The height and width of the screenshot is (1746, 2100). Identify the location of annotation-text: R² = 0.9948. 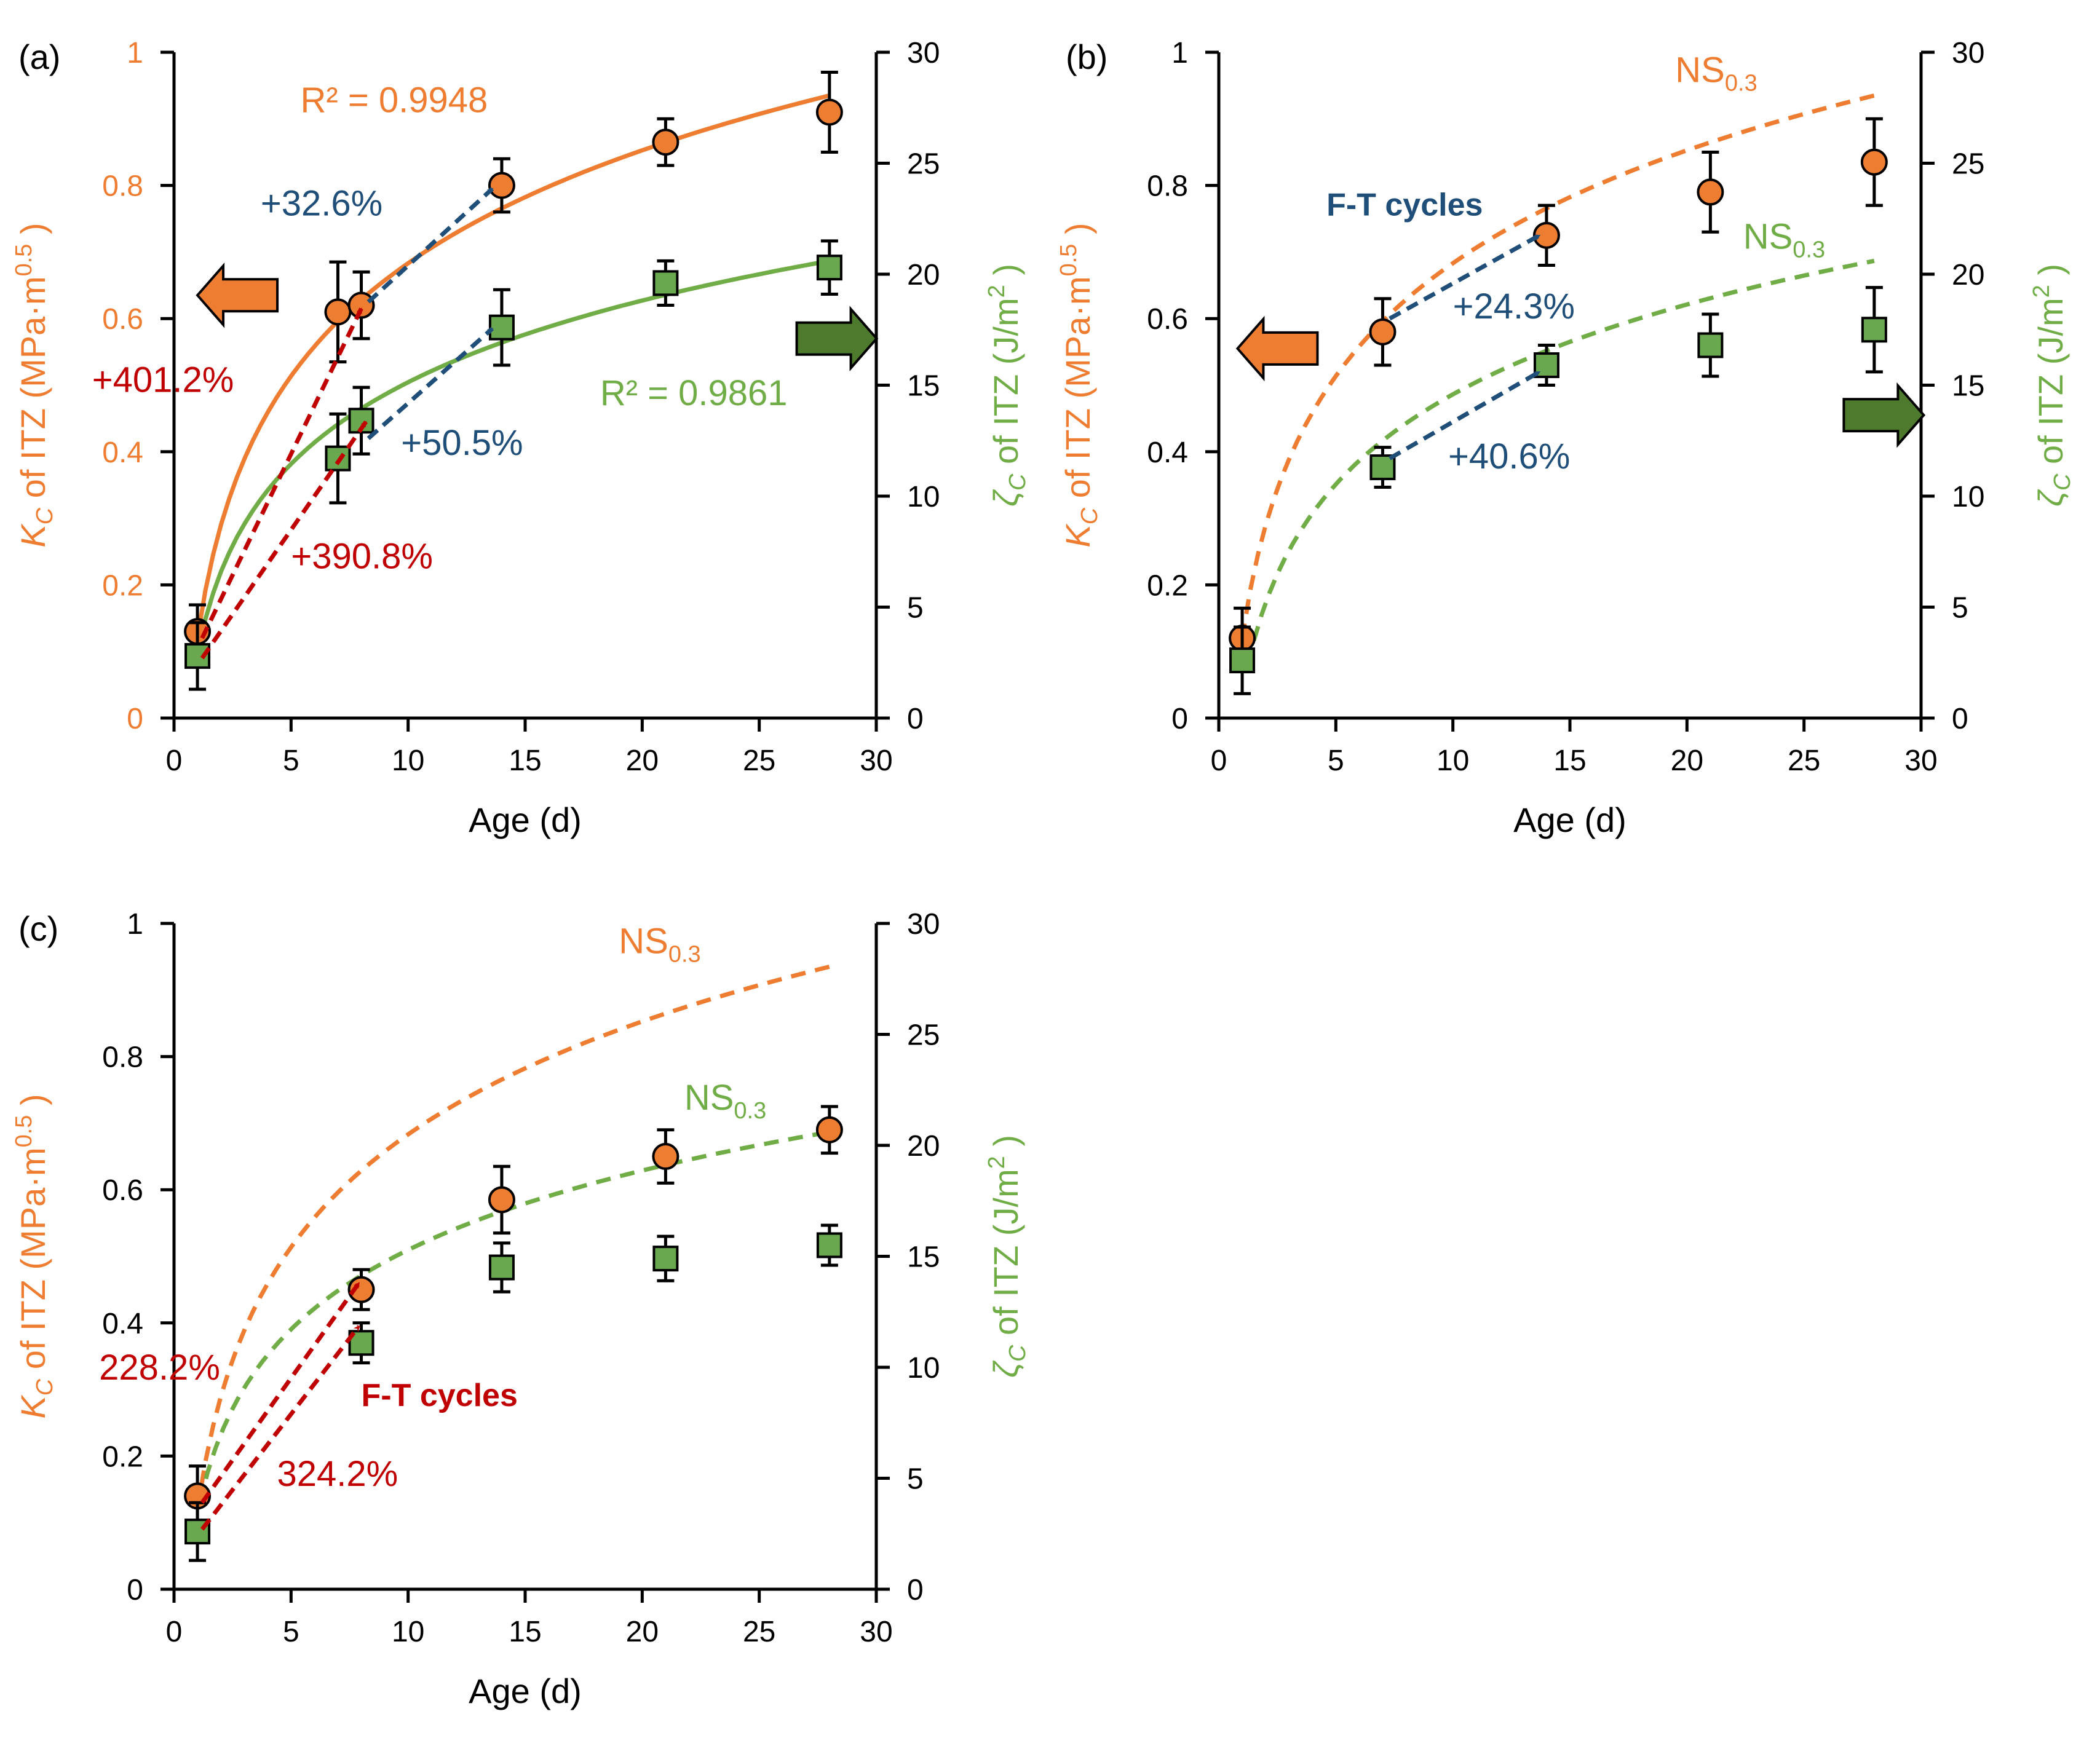
(394, 100).